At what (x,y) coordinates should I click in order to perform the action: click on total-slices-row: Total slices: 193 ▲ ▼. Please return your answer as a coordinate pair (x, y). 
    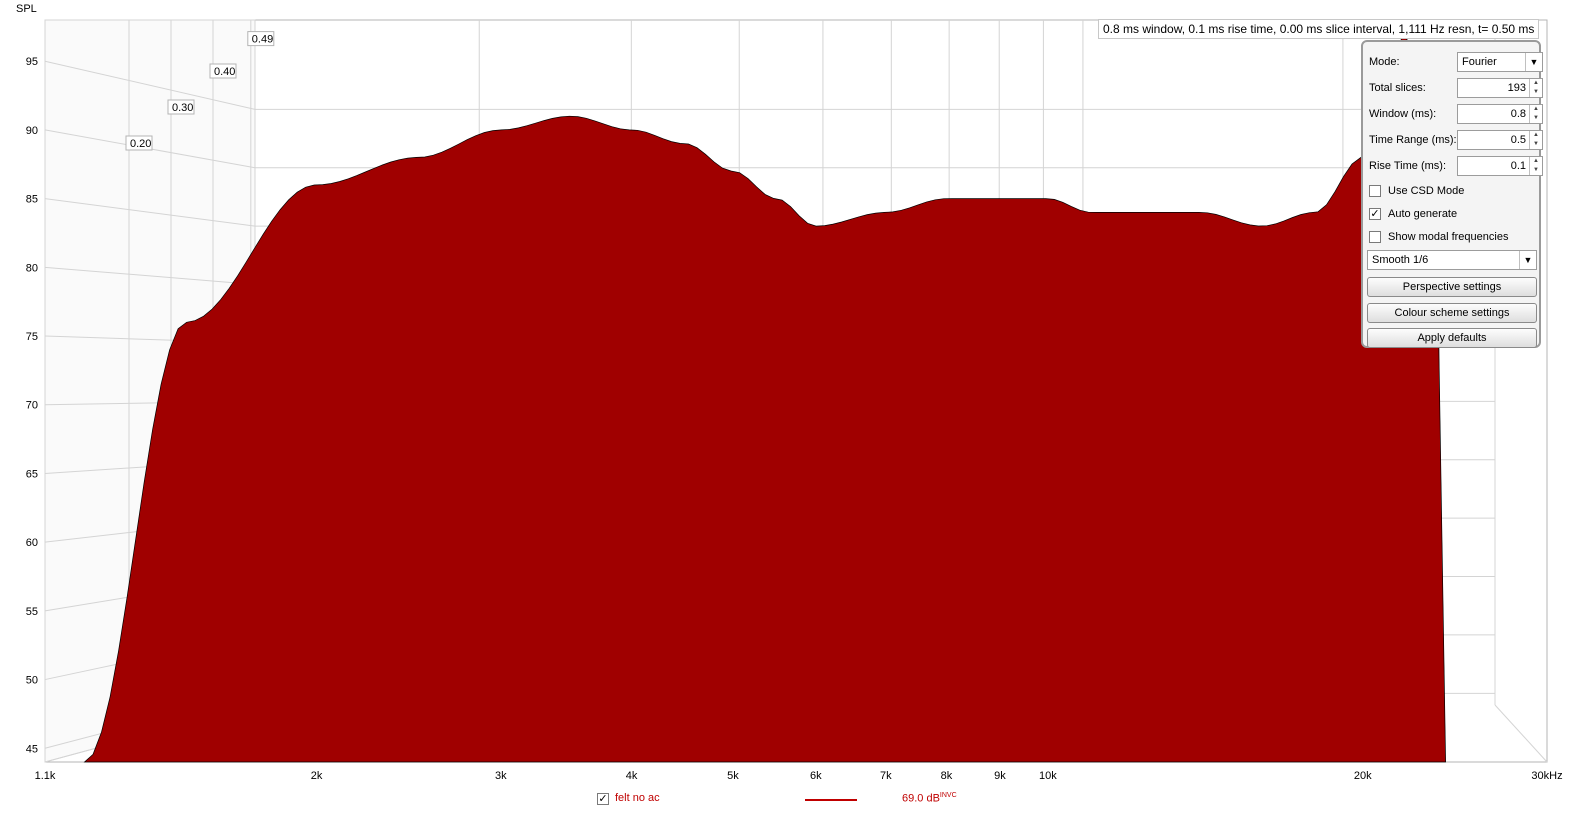
    Looking at the image, I should click on (1456, 89).